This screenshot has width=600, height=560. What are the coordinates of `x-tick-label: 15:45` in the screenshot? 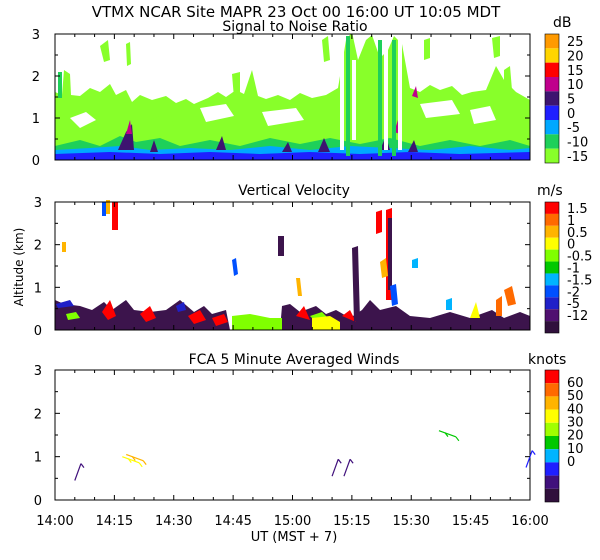 It's located at (470, 521).